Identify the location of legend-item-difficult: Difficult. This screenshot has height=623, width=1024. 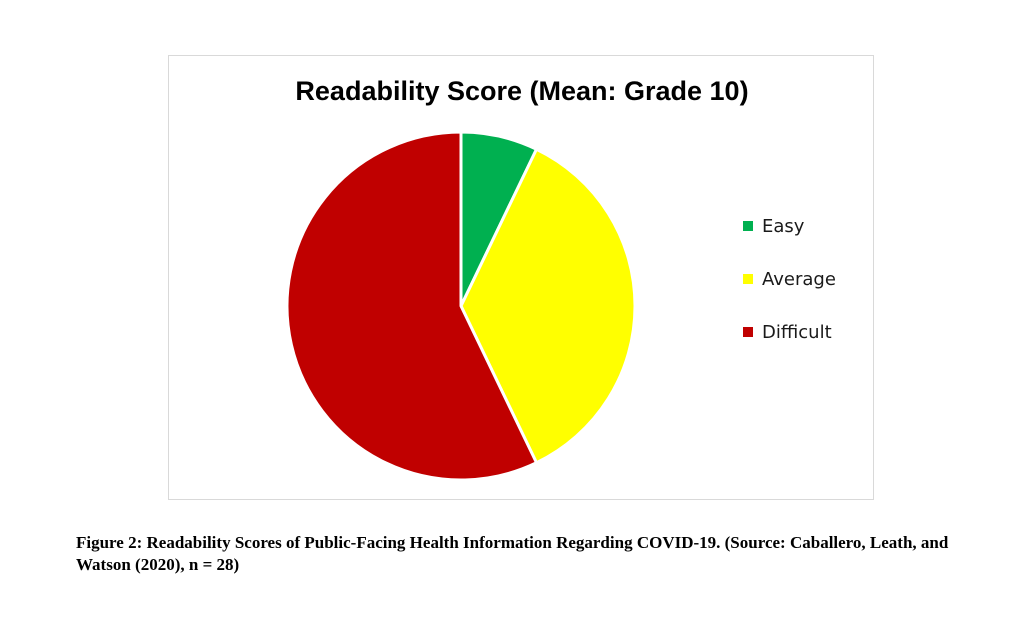
(787, 332).